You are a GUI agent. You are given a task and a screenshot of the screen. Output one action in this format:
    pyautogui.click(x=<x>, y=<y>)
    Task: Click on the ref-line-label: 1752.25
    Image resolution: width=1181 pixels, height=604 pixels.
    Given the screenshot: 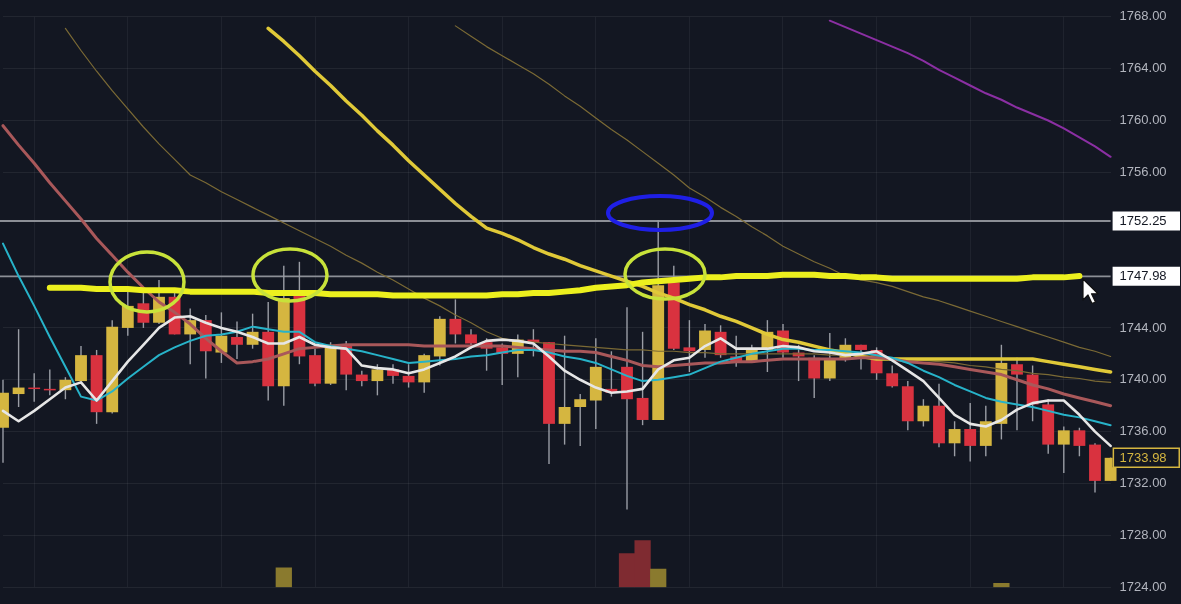 What is the action you would take?
    pyautogui.click(x=1143, y=221)
    